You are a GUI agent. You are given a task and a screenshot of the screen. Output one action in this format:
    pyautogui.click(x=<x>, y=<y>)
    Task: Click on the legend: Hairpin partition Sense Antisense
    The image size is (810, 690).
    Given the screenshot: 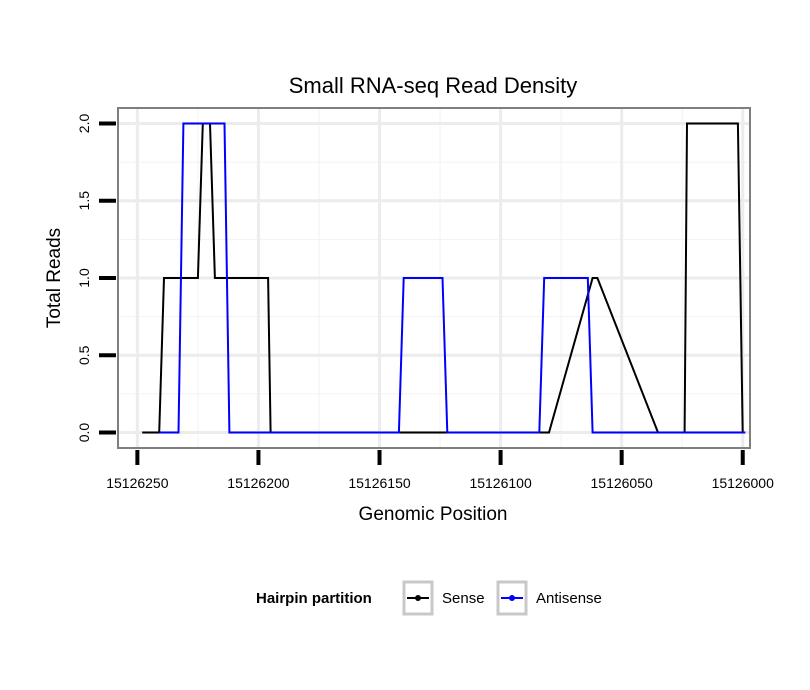 What is the action you would take?
    pyautogui.click(x=429, y=598)
    